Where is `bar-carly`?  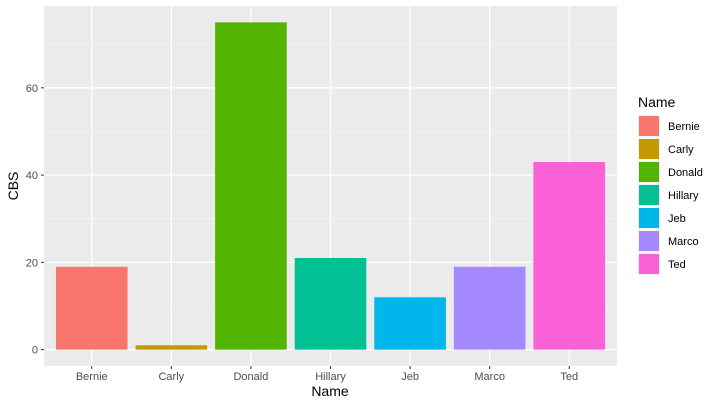 bar-carly is located at coordinates (171, 347).